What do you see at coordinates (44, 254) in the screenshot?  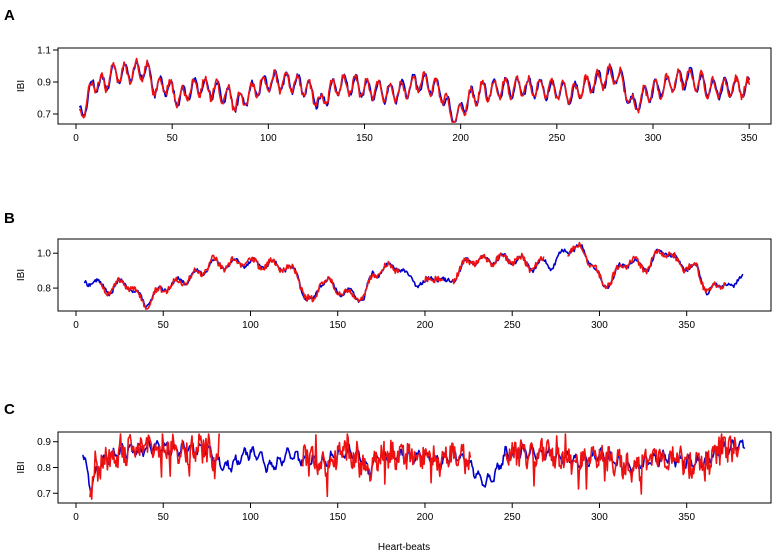 I see `y-tick-label: 1.0` at bounding box center [44, 254].